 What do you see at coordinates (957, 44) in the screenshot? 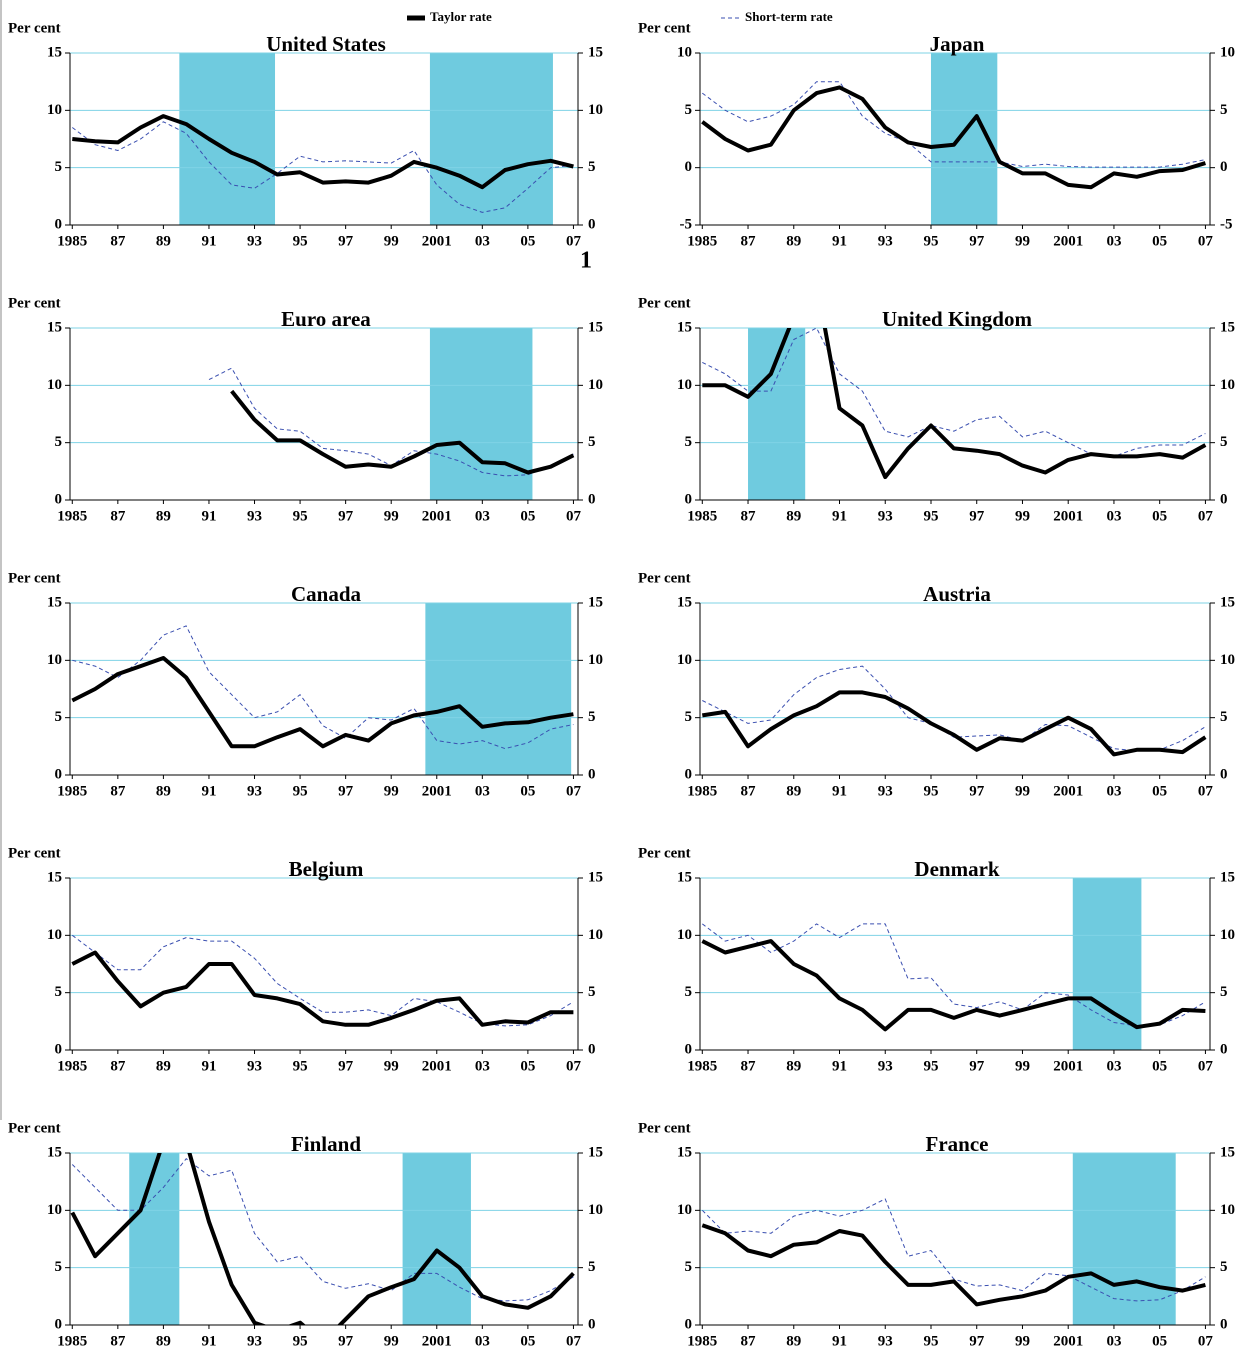
I see `chart-title: Japan` at bounding box center [957, 44].